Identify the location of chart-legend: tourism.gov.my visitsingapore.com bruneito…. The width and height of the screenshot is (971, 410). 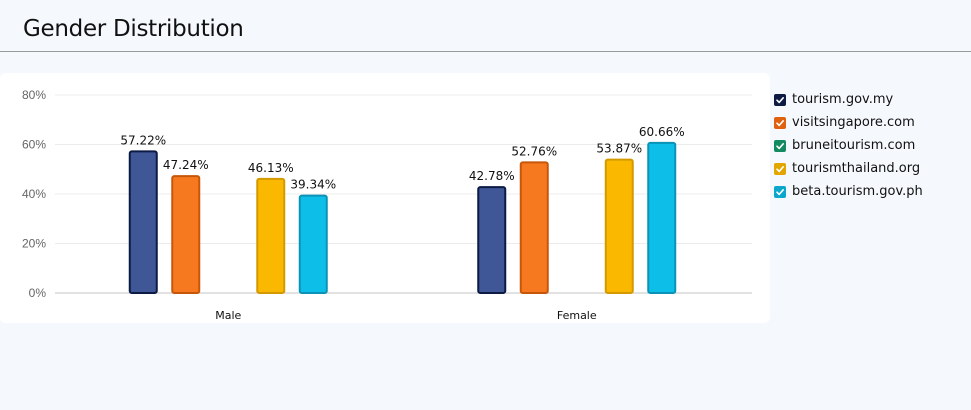
(848, 145).